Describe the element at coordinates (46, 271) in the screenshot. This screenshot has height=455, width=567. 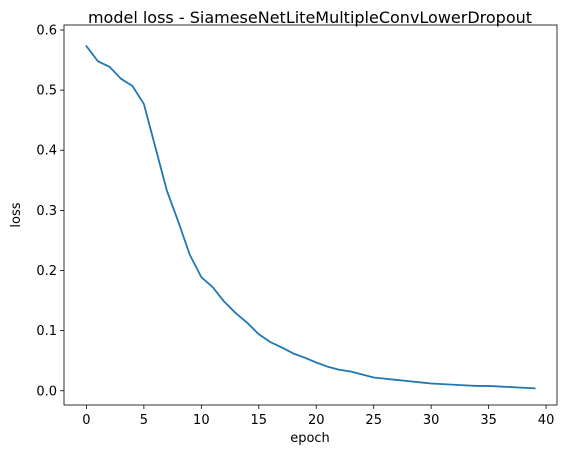
I see `y-tick-label: 0.2` at that location.